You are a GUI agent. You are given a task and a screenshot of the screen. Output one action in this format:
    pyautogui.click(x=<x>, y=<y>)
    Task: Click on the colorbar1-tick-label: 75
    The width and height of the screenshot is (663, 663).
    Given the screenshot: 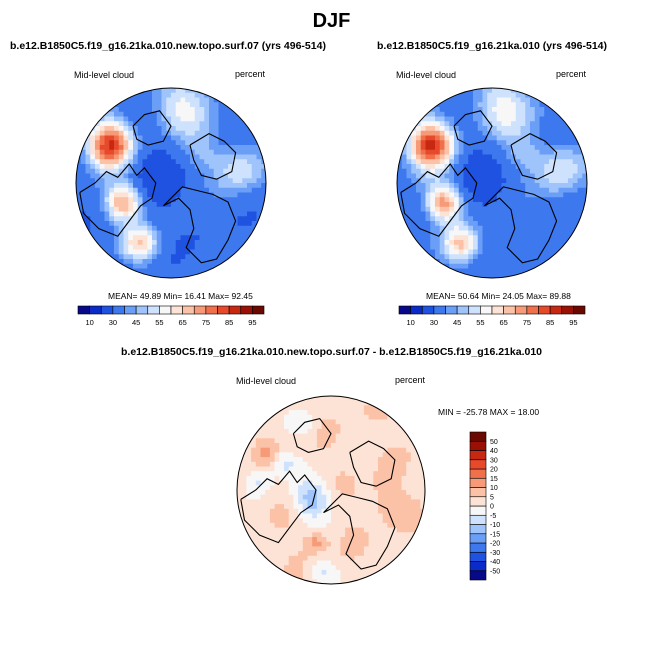 What is the action you would take?
    pyautogui.click(x=527, y=322)
    